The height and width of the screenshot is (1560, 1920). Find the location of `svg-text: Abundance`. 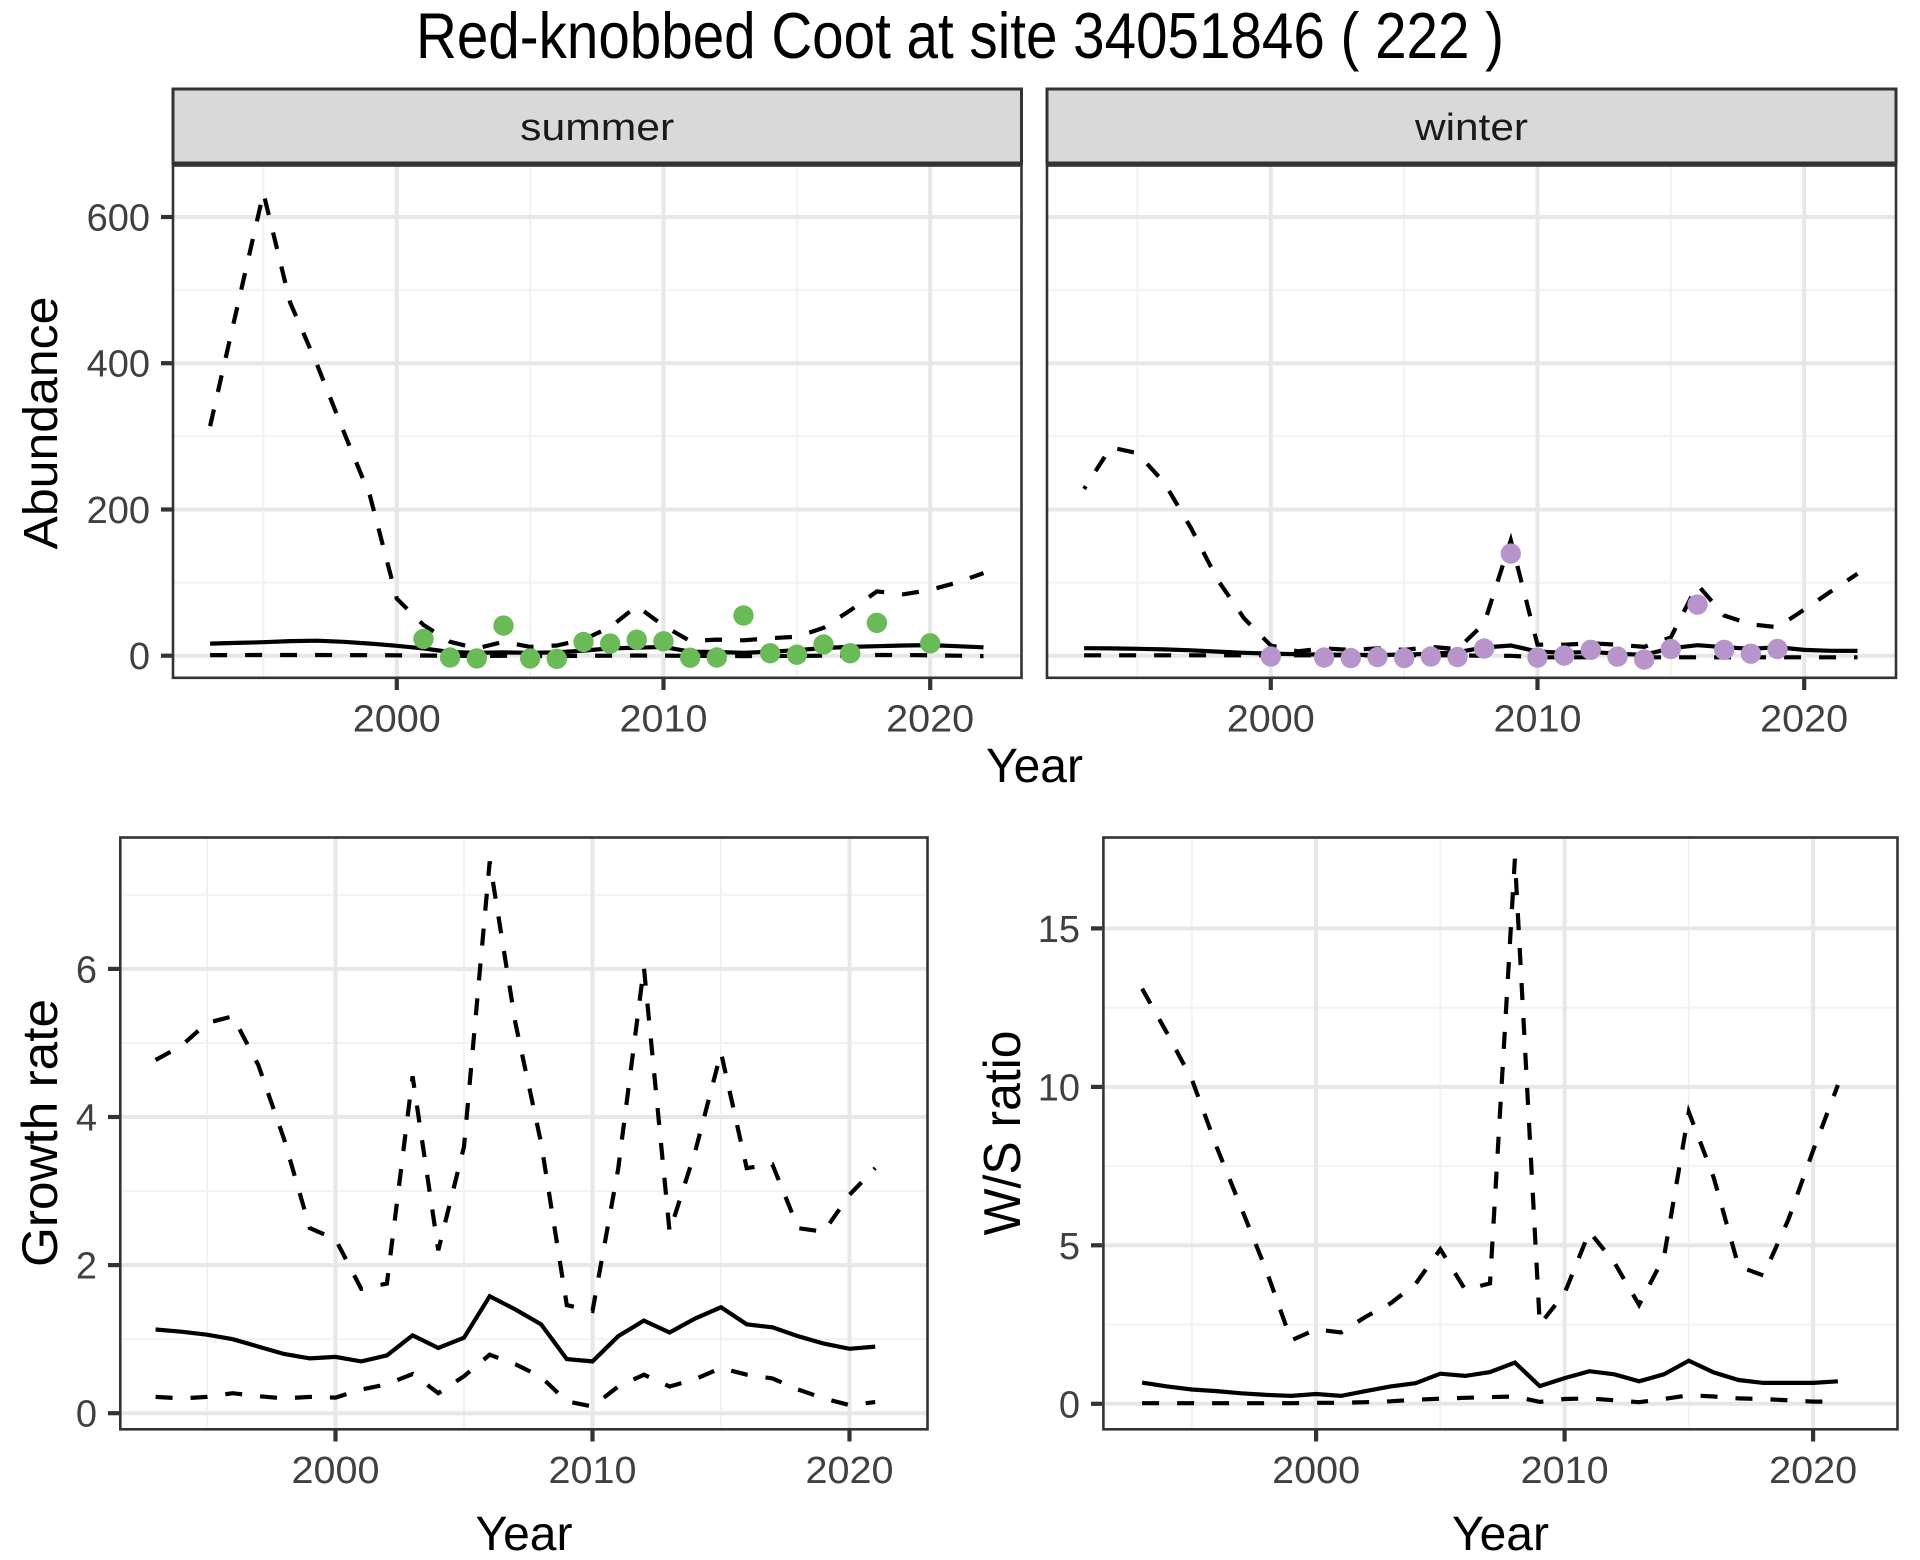

svg-text: Abundance is located at coordinates (41, 423).